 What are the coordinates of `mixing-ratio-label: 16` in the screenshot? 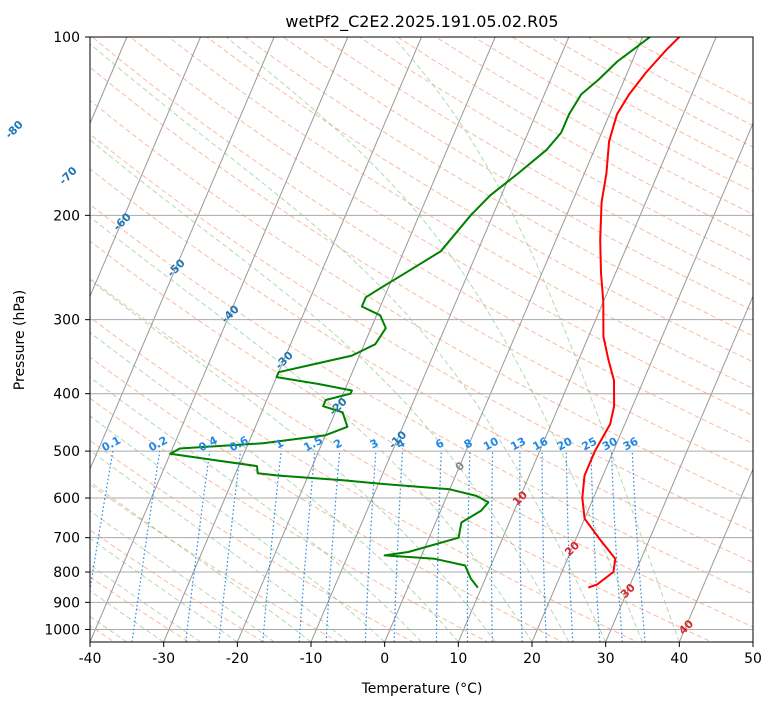 It's located at (541, 444).